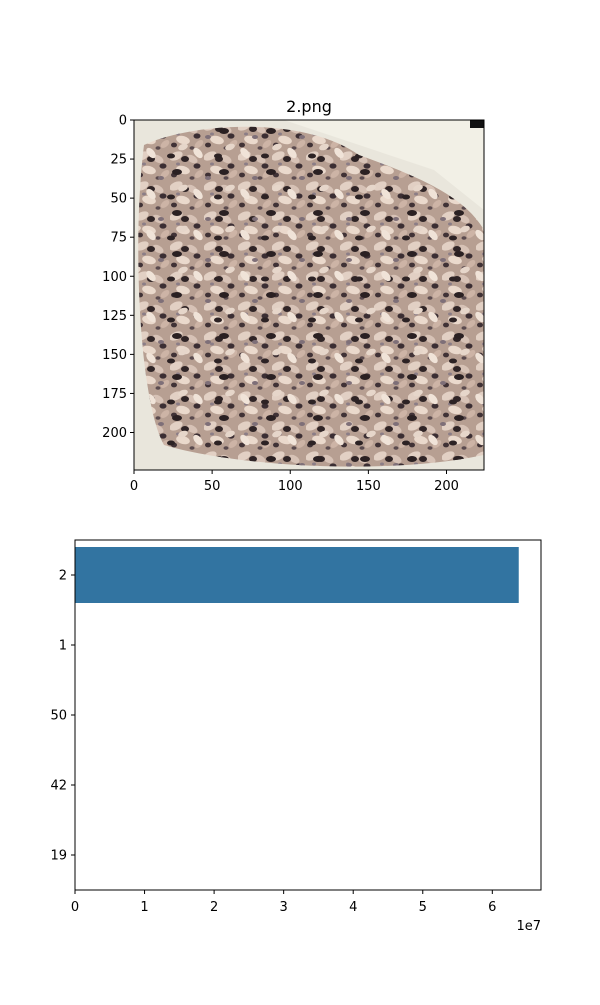  Describe the element at coordinates (528, 926) in the screenshot. I see `x-offset-label: 1e7` at that location.